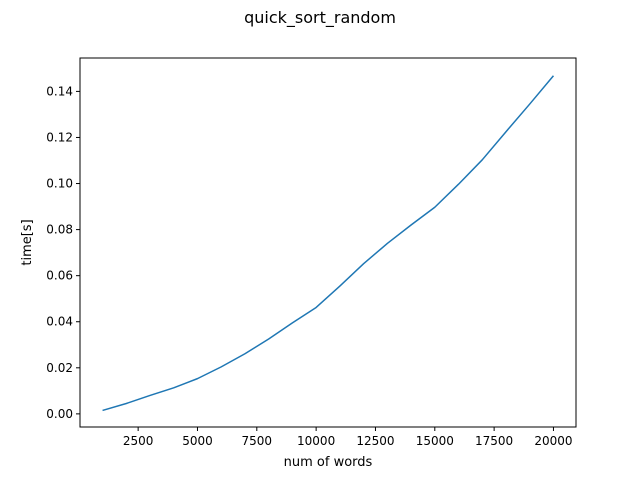 The image size is (640, 480). Describe the element at coordinates (59, 414) in the screenshot. I see `y-tick-label: 0.00` at that location.